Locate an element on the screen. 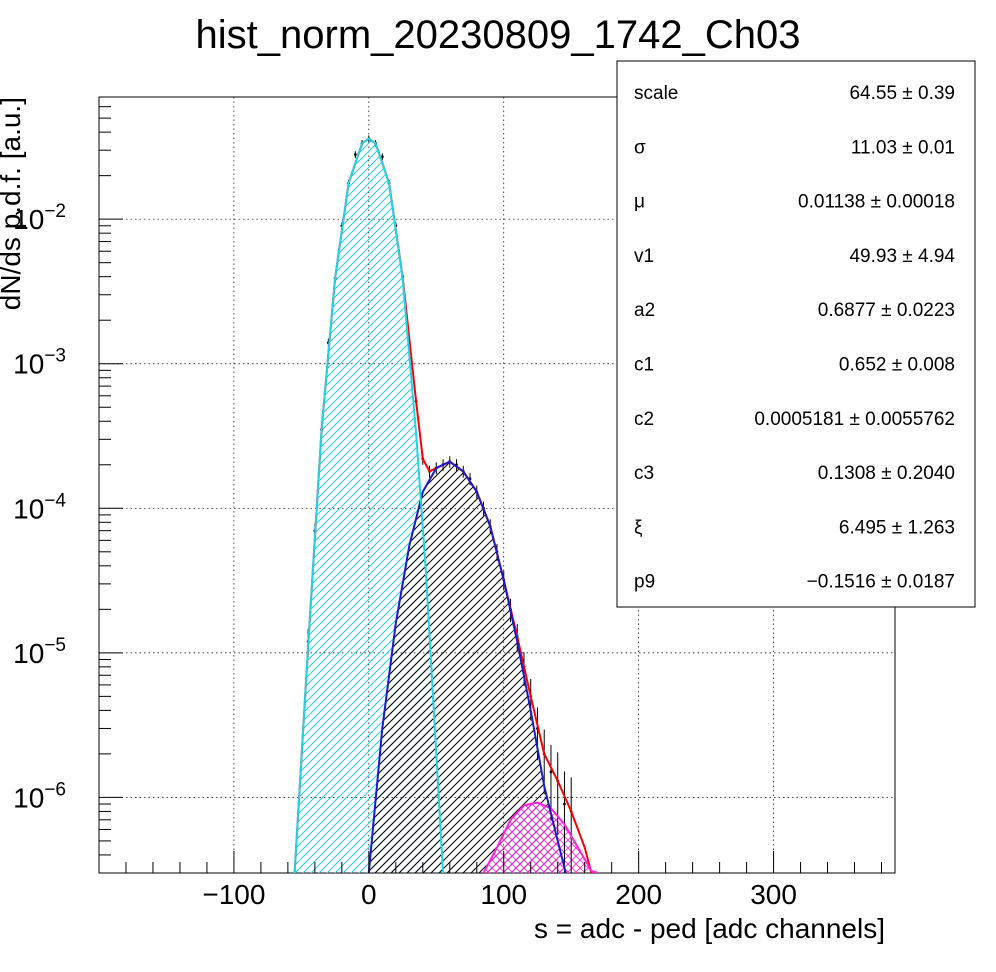 Image resolution: width=996 pixels, height=972 pixels. pedestal-fit-curve is located at coordinates (368, 505).